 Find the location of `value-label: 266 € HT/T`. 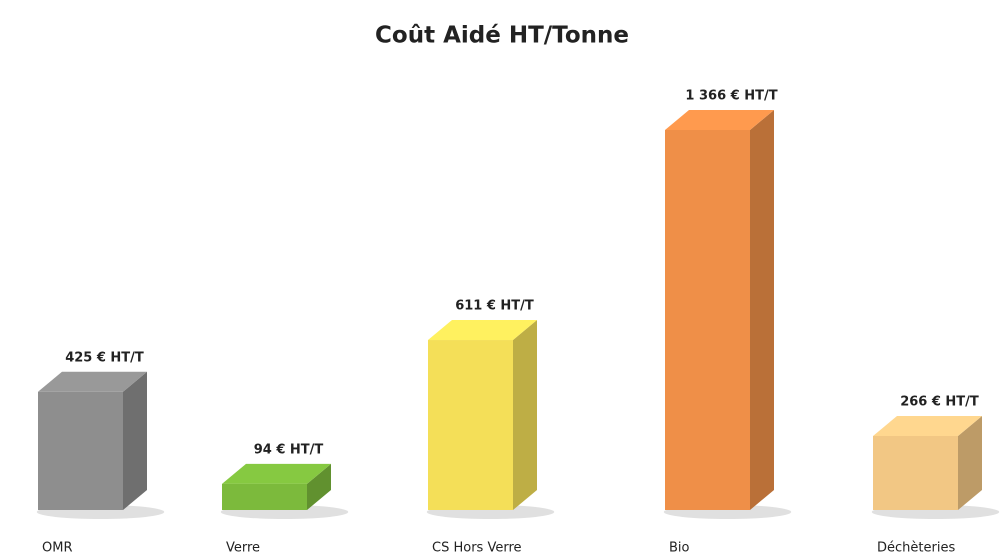

value-label: 266 € HT/T is located at coordinates (939, 402).